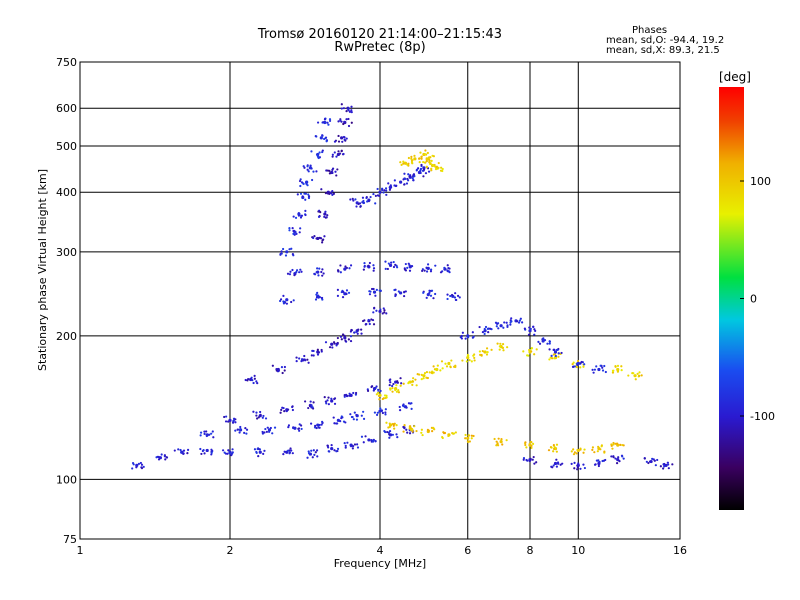 The image size is (800, 600). Describe the element at coordinates (663, 50) in the screenshot. I see `phase-stats-x-mode: mean, sd,X: 89.3, 21.5` at that location.